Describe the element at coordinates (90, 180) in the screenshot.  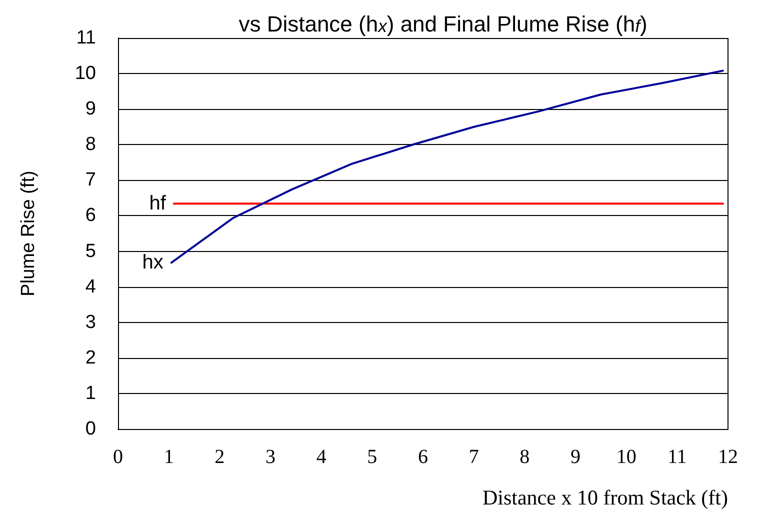
I see `y-tick-label: 7` at that location.